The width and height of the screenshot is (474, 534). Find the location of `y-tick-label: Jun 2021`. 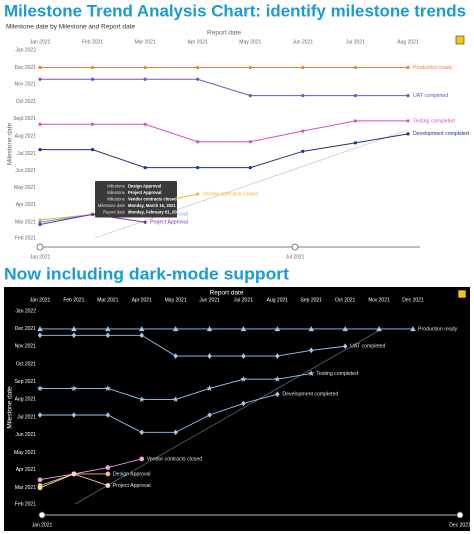

y-tick-label: Jun 2021 is located at coordinates (25, 435).